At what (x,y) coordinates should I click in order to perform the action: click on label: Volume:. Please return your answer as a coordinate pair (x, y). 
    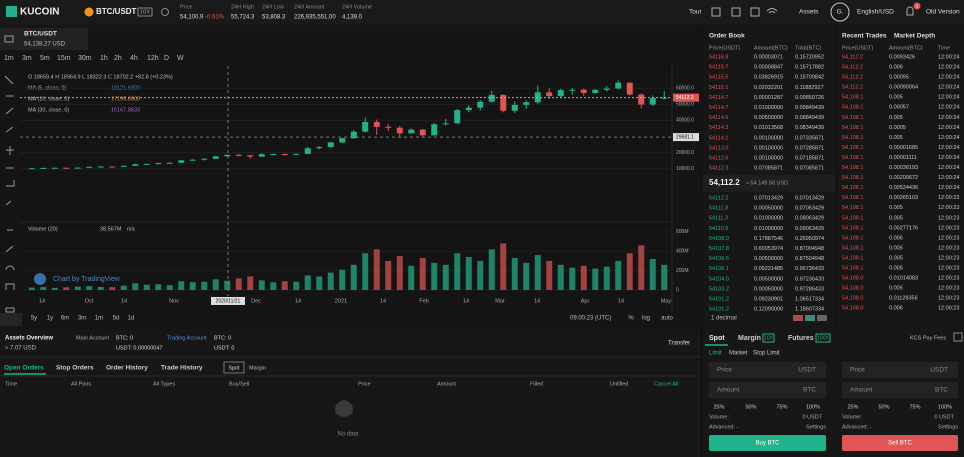
    Looking at the image, I should click on (852, 417).